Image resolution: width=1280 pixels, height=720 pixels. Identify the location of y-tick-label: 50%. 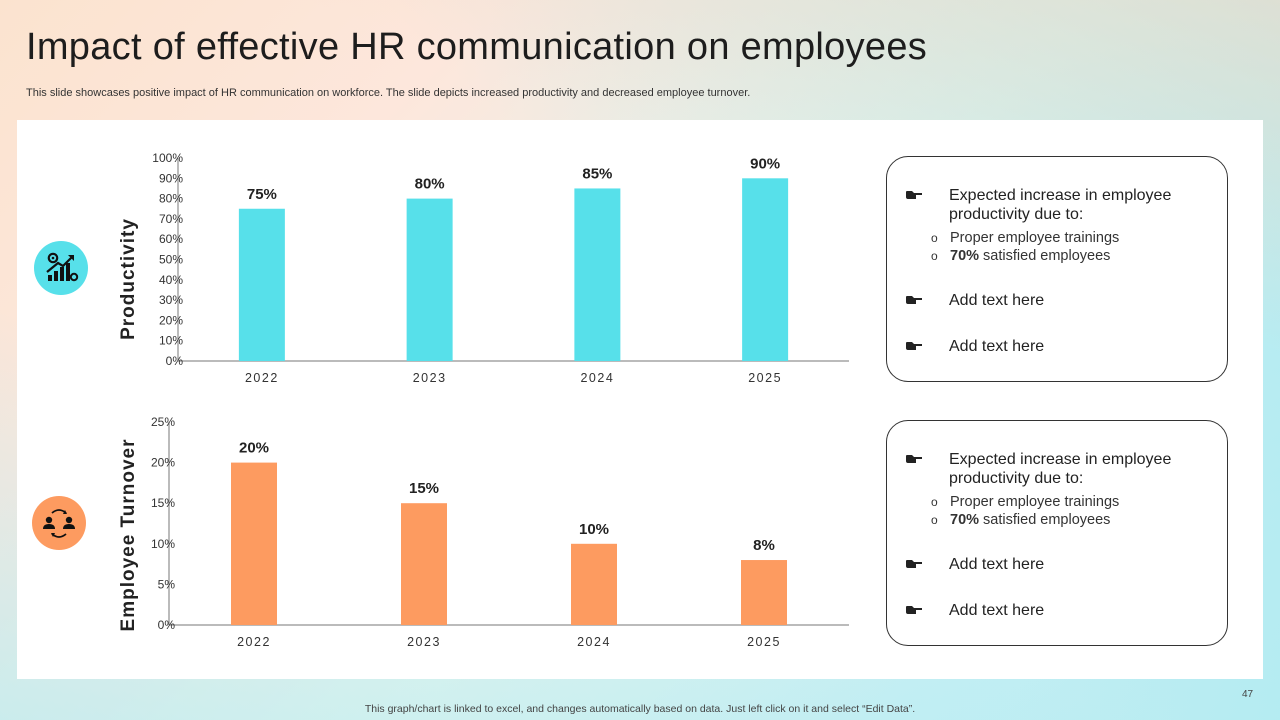
(171, 260).